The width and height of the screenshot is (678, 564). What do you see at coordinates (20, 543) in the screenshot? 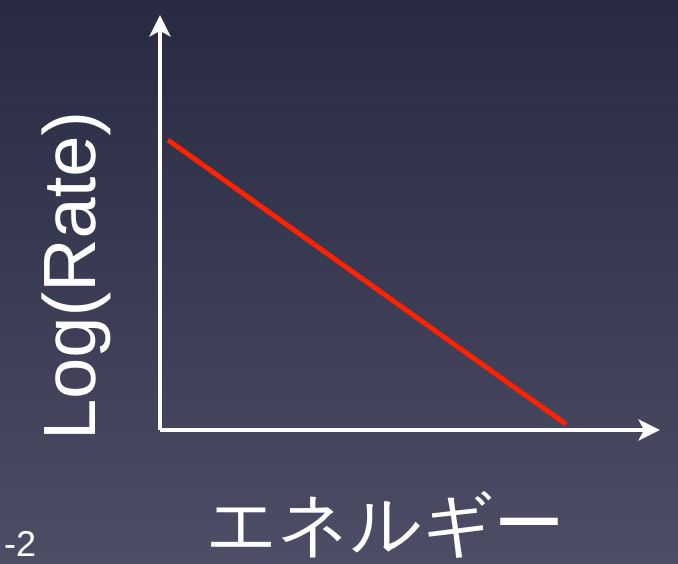
I see `text: -2` at bounding box center [20, 543].